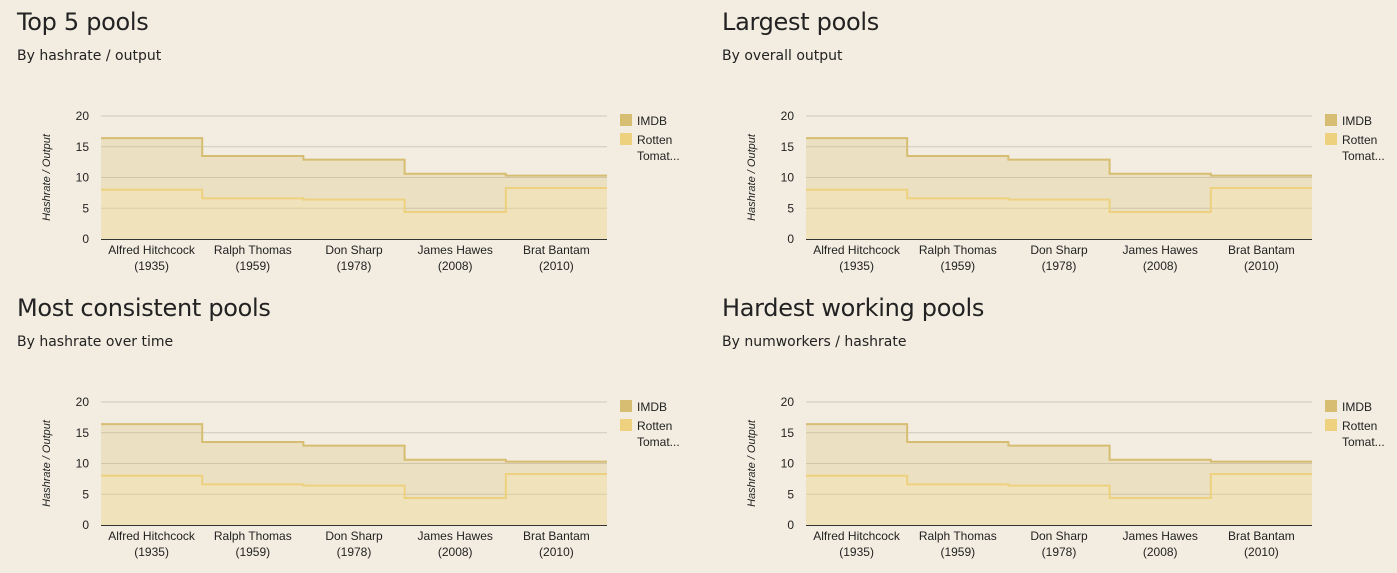 The image size is (1397, 573). Describe the element at coordinates (83, 22) in the screenshot. I see `chart-title: Top 5 pools` at that location.